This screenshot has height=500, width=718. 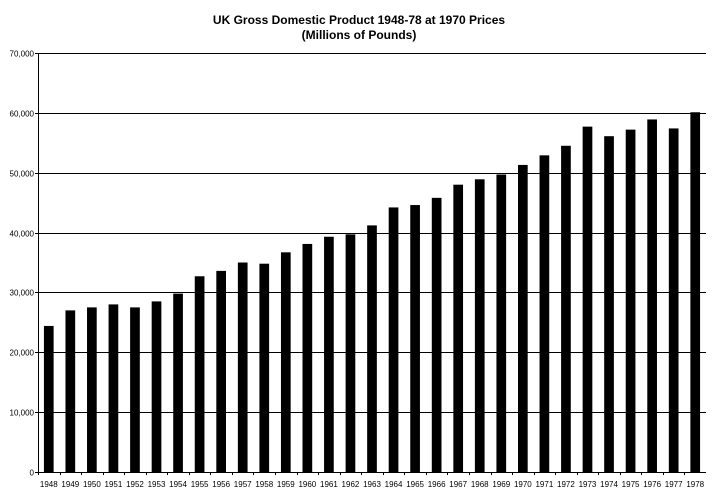 What do you see at coordinates (22, 174) in the screenshot?
I see `y-tick-label: 50,000` at bounding box center [22, 174].